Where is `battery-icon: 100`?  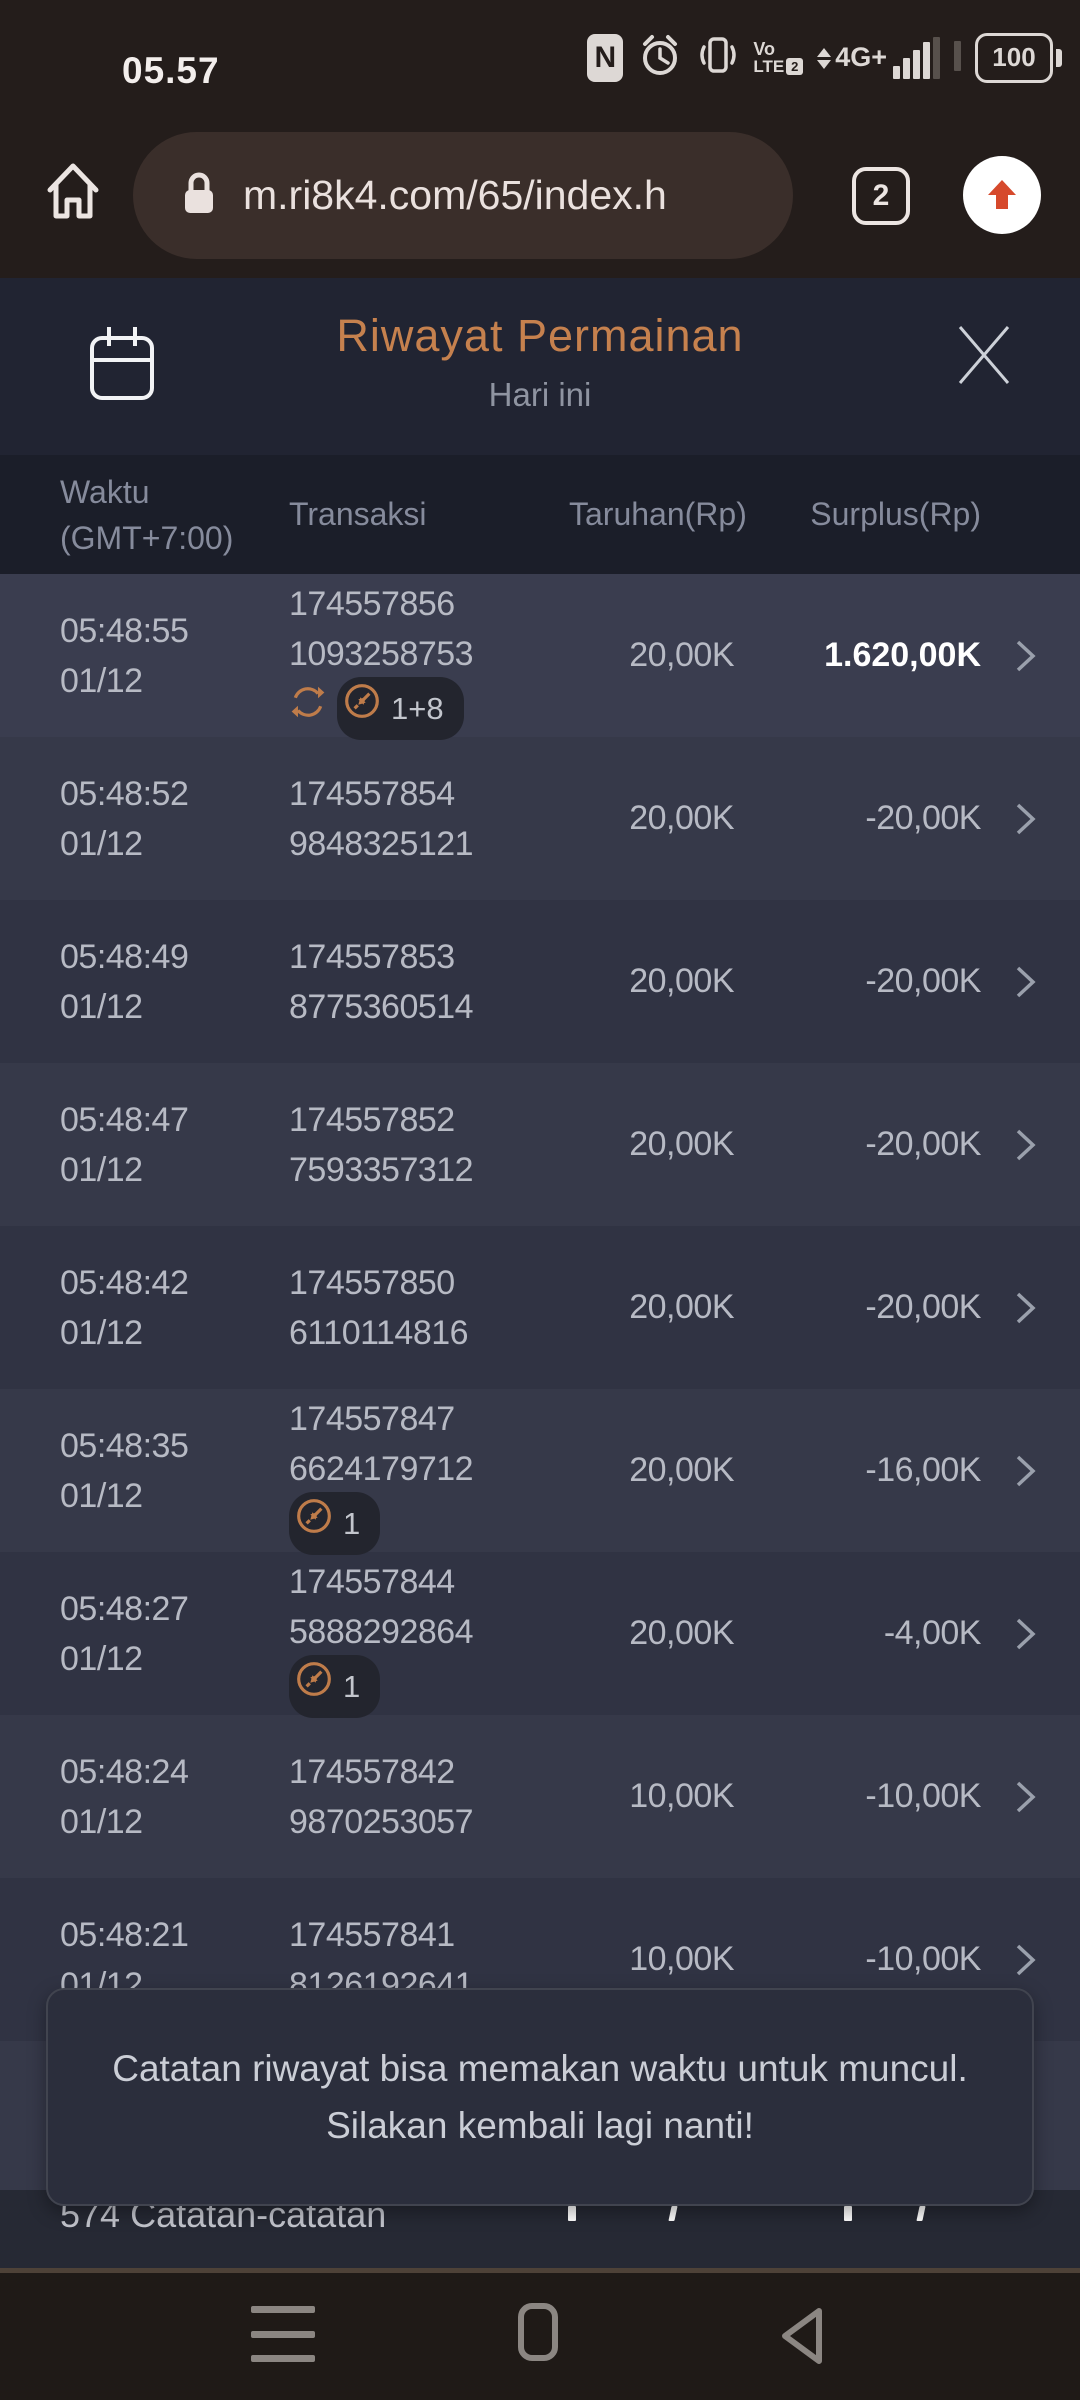
battery-icon: 100 is located at coordinates (1018, 57).